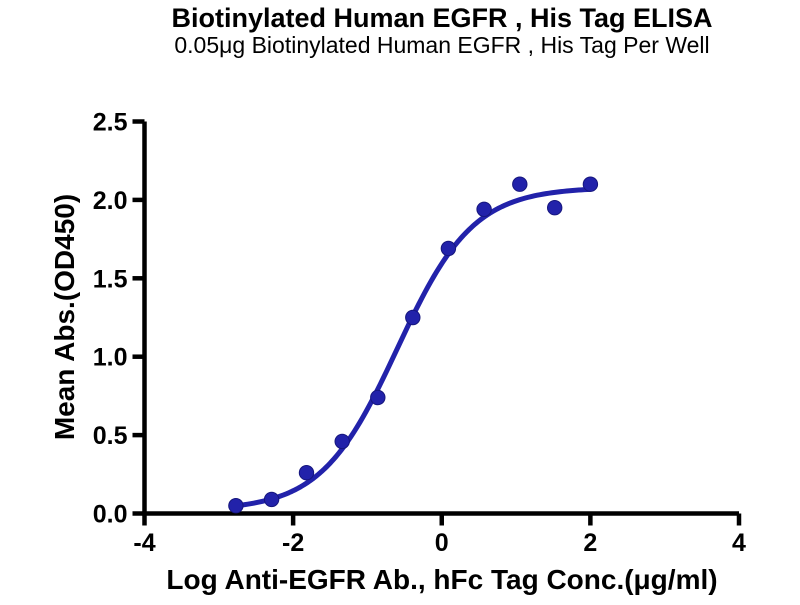 Image resolution: width=800 pixels, height=605 pixels. What do you see at coordinates (110, 123) in the screenshot?
I see `y-tick-label: 2.5` at bounding box center [110, 123].